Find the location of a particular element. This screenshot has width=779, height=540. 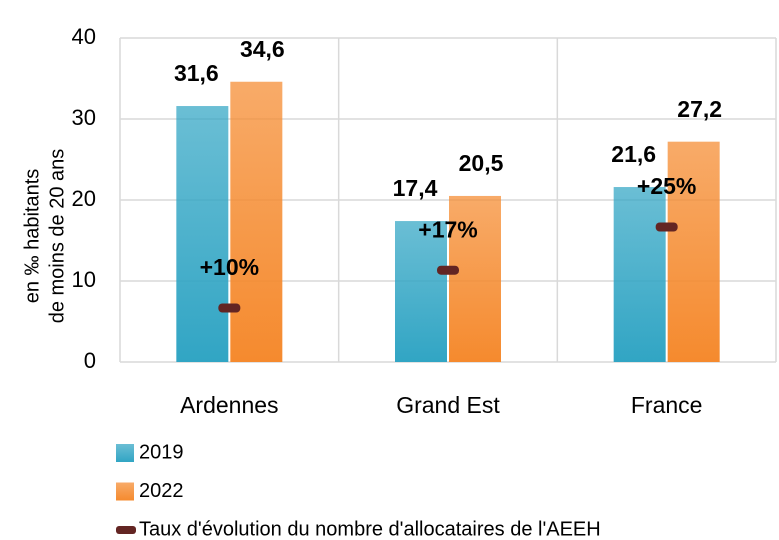

y-tick-label: 10 is located at coordinates (84, 279).